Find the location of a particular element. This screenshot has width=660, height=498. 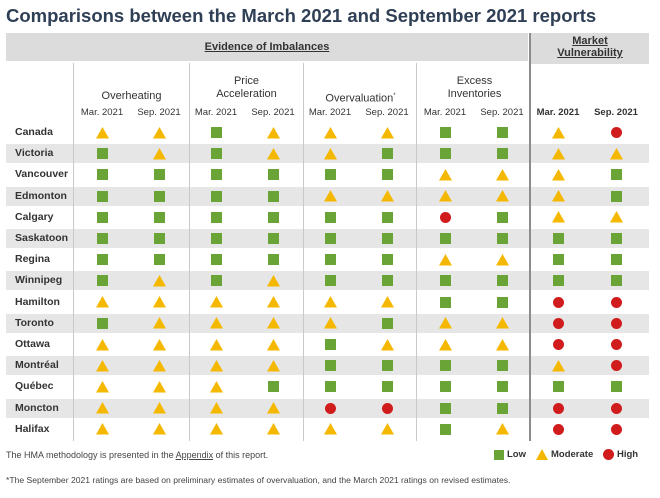

legend-moderate-label: Moderate is located at coordinates (572, 454).